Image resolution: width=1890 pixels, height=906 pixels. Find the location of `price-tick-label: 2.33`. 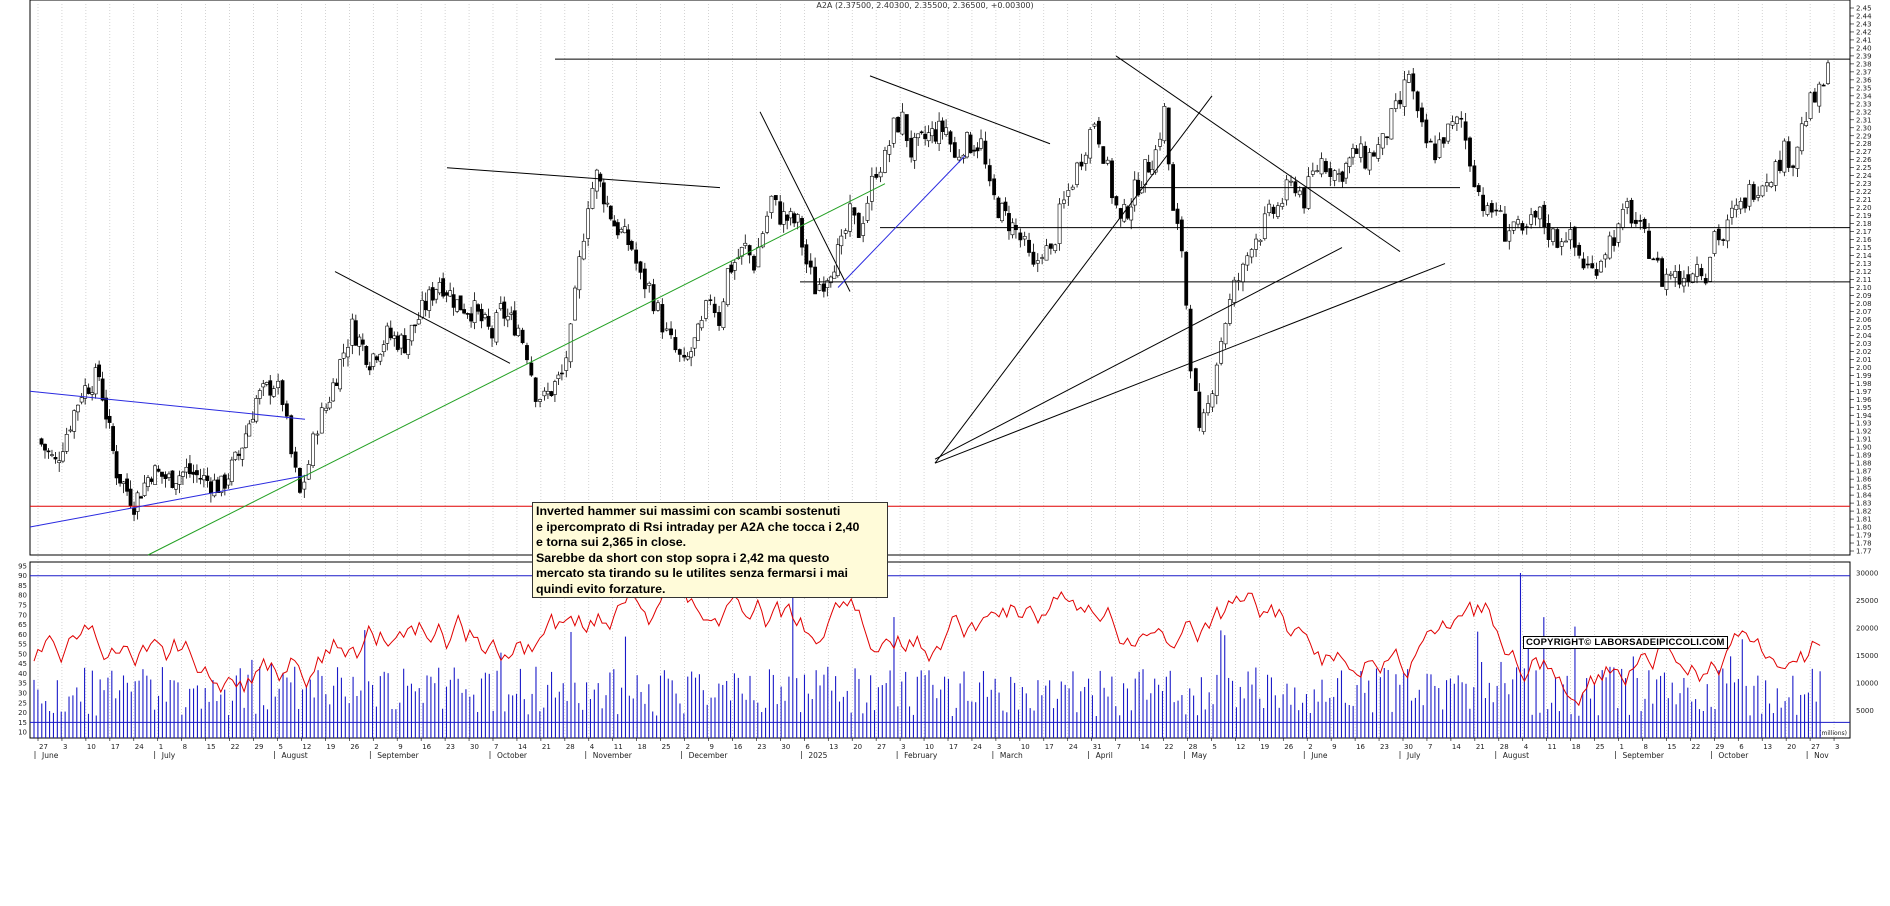

price-tick-label: 2.33 is located at coordinates (1864, 104).